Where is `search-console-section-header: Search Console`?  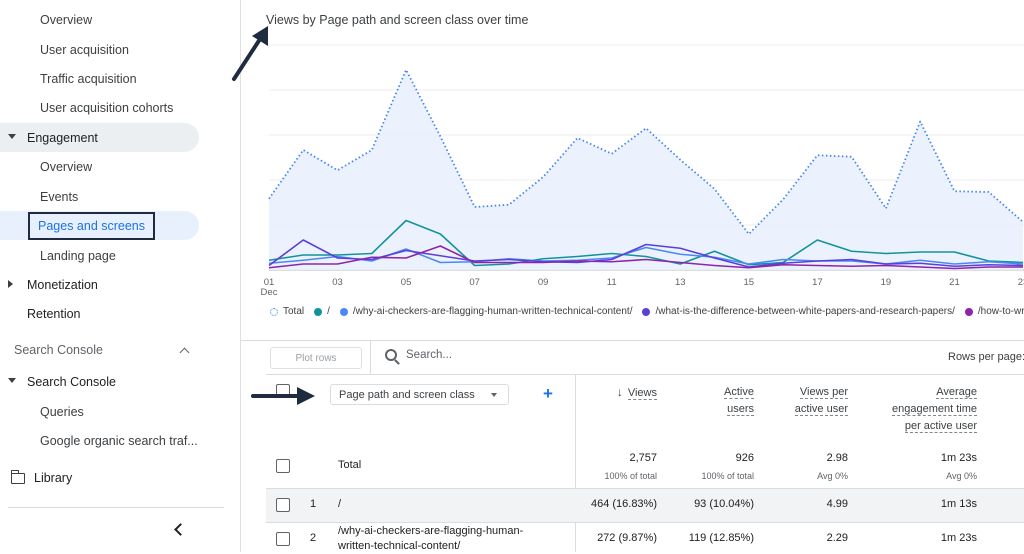
search-console-section-header: Search Console is located at coordinates (104, 350).